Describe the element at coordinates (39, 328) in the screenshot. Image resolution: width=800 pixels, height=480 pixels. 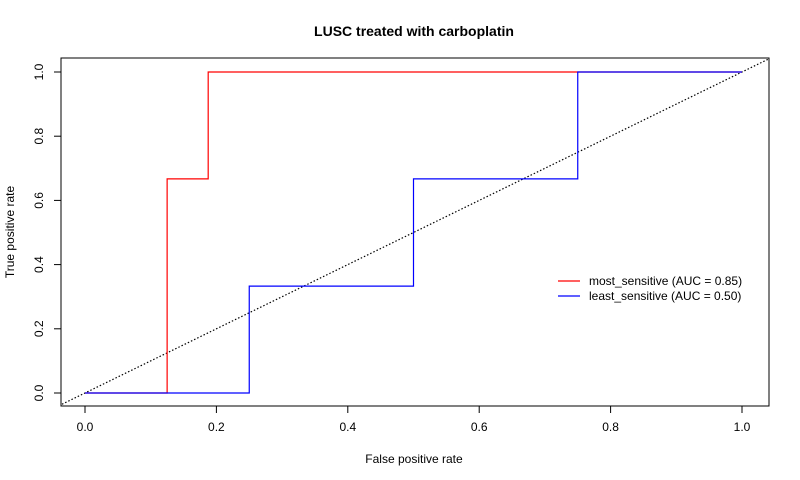
I see `y-tick-label: 0.2` at that location.